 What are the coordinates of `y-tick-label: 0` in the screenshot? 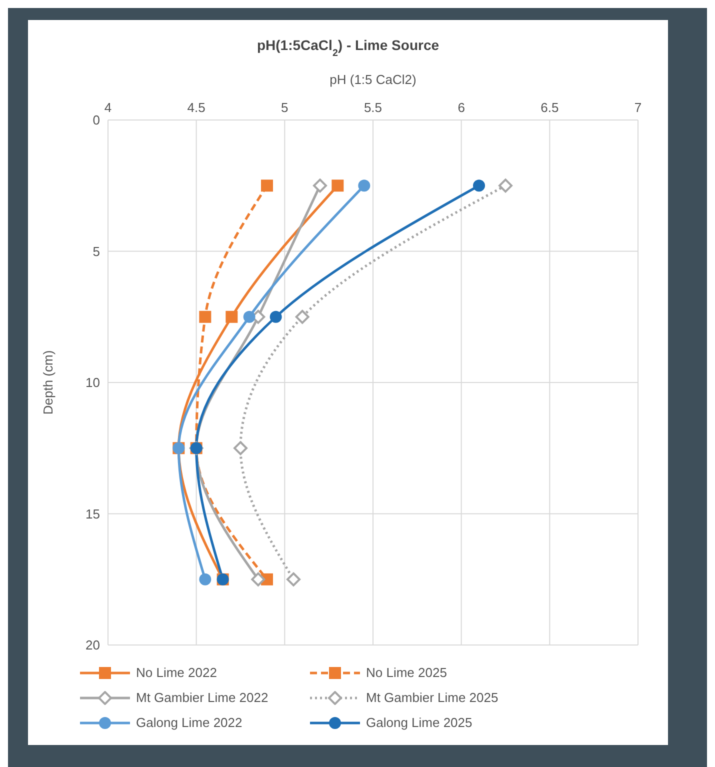 It's located at (96, 120).